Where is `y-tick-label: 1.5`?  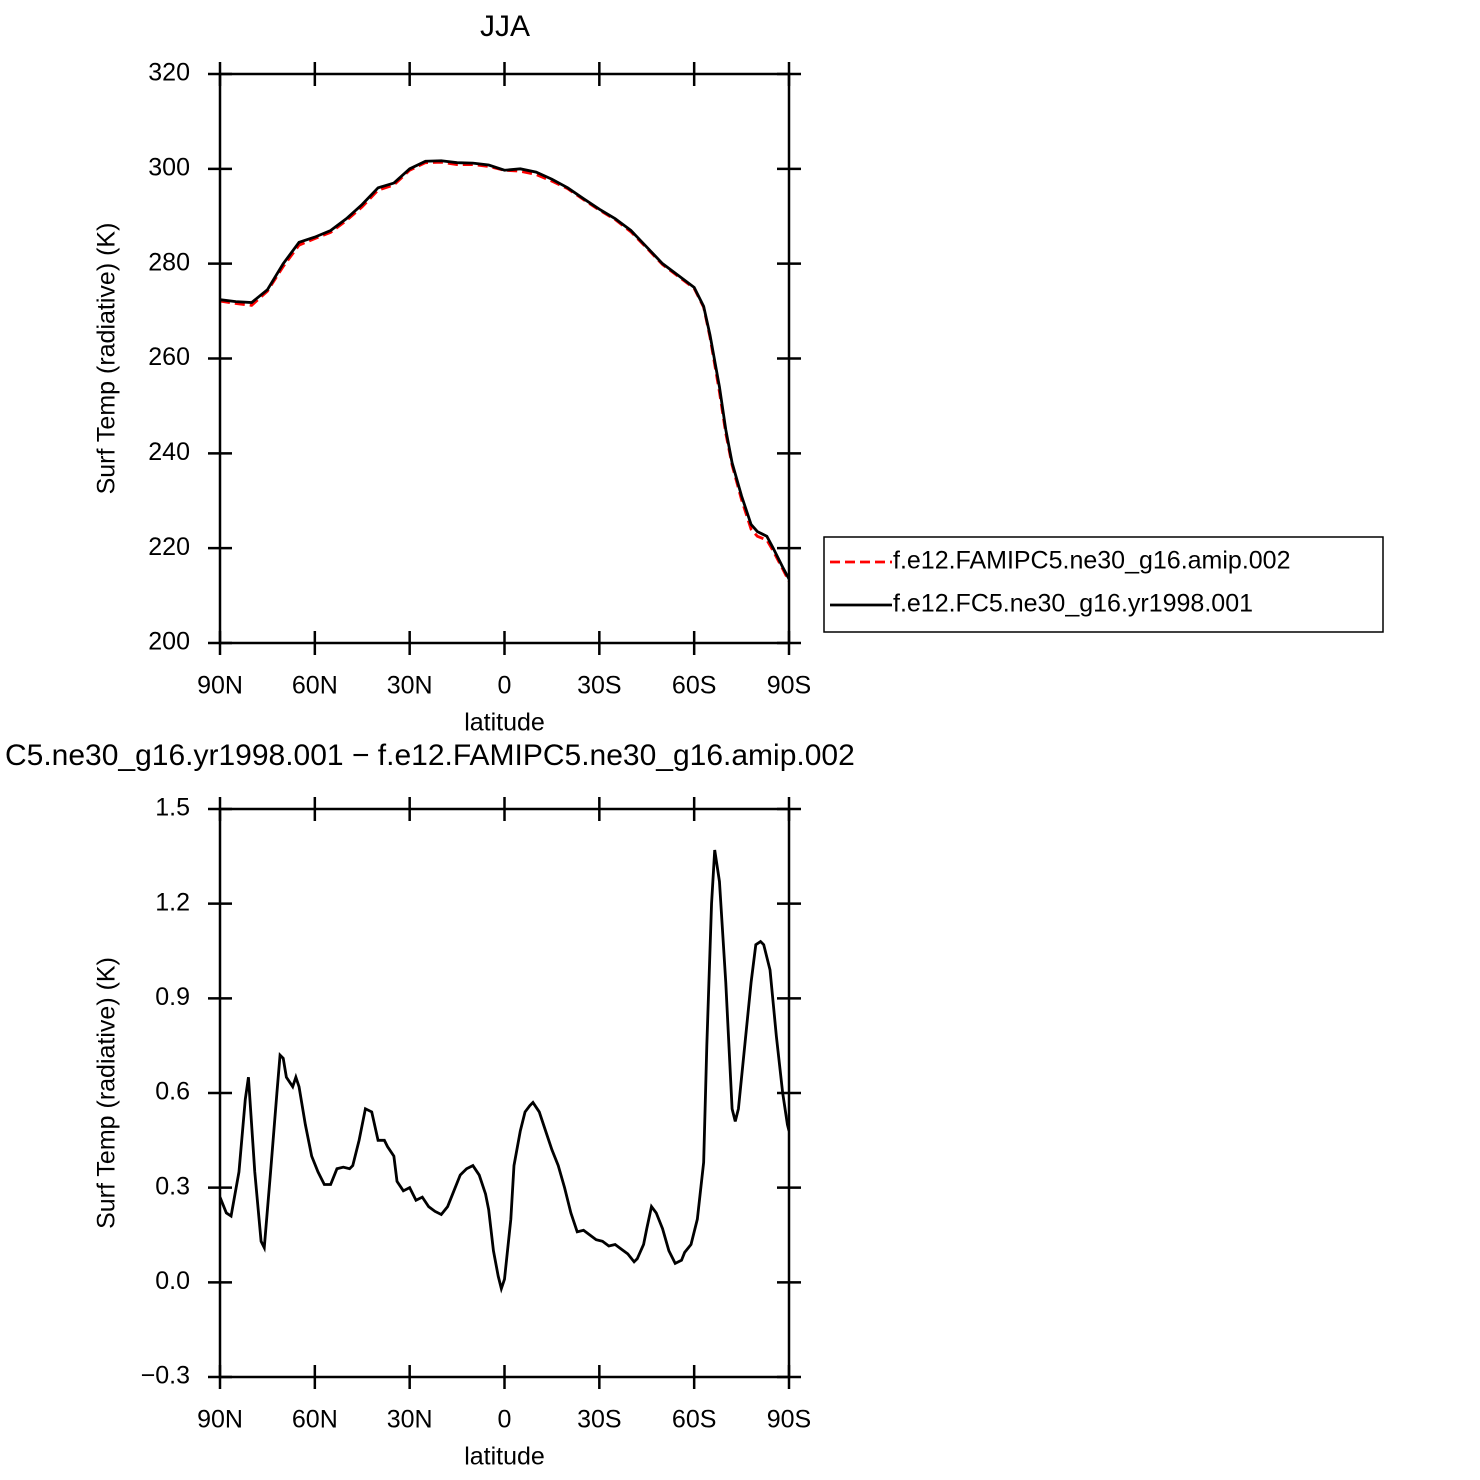 y-tick-label: 1.5 is located at coordinates (172, 808).